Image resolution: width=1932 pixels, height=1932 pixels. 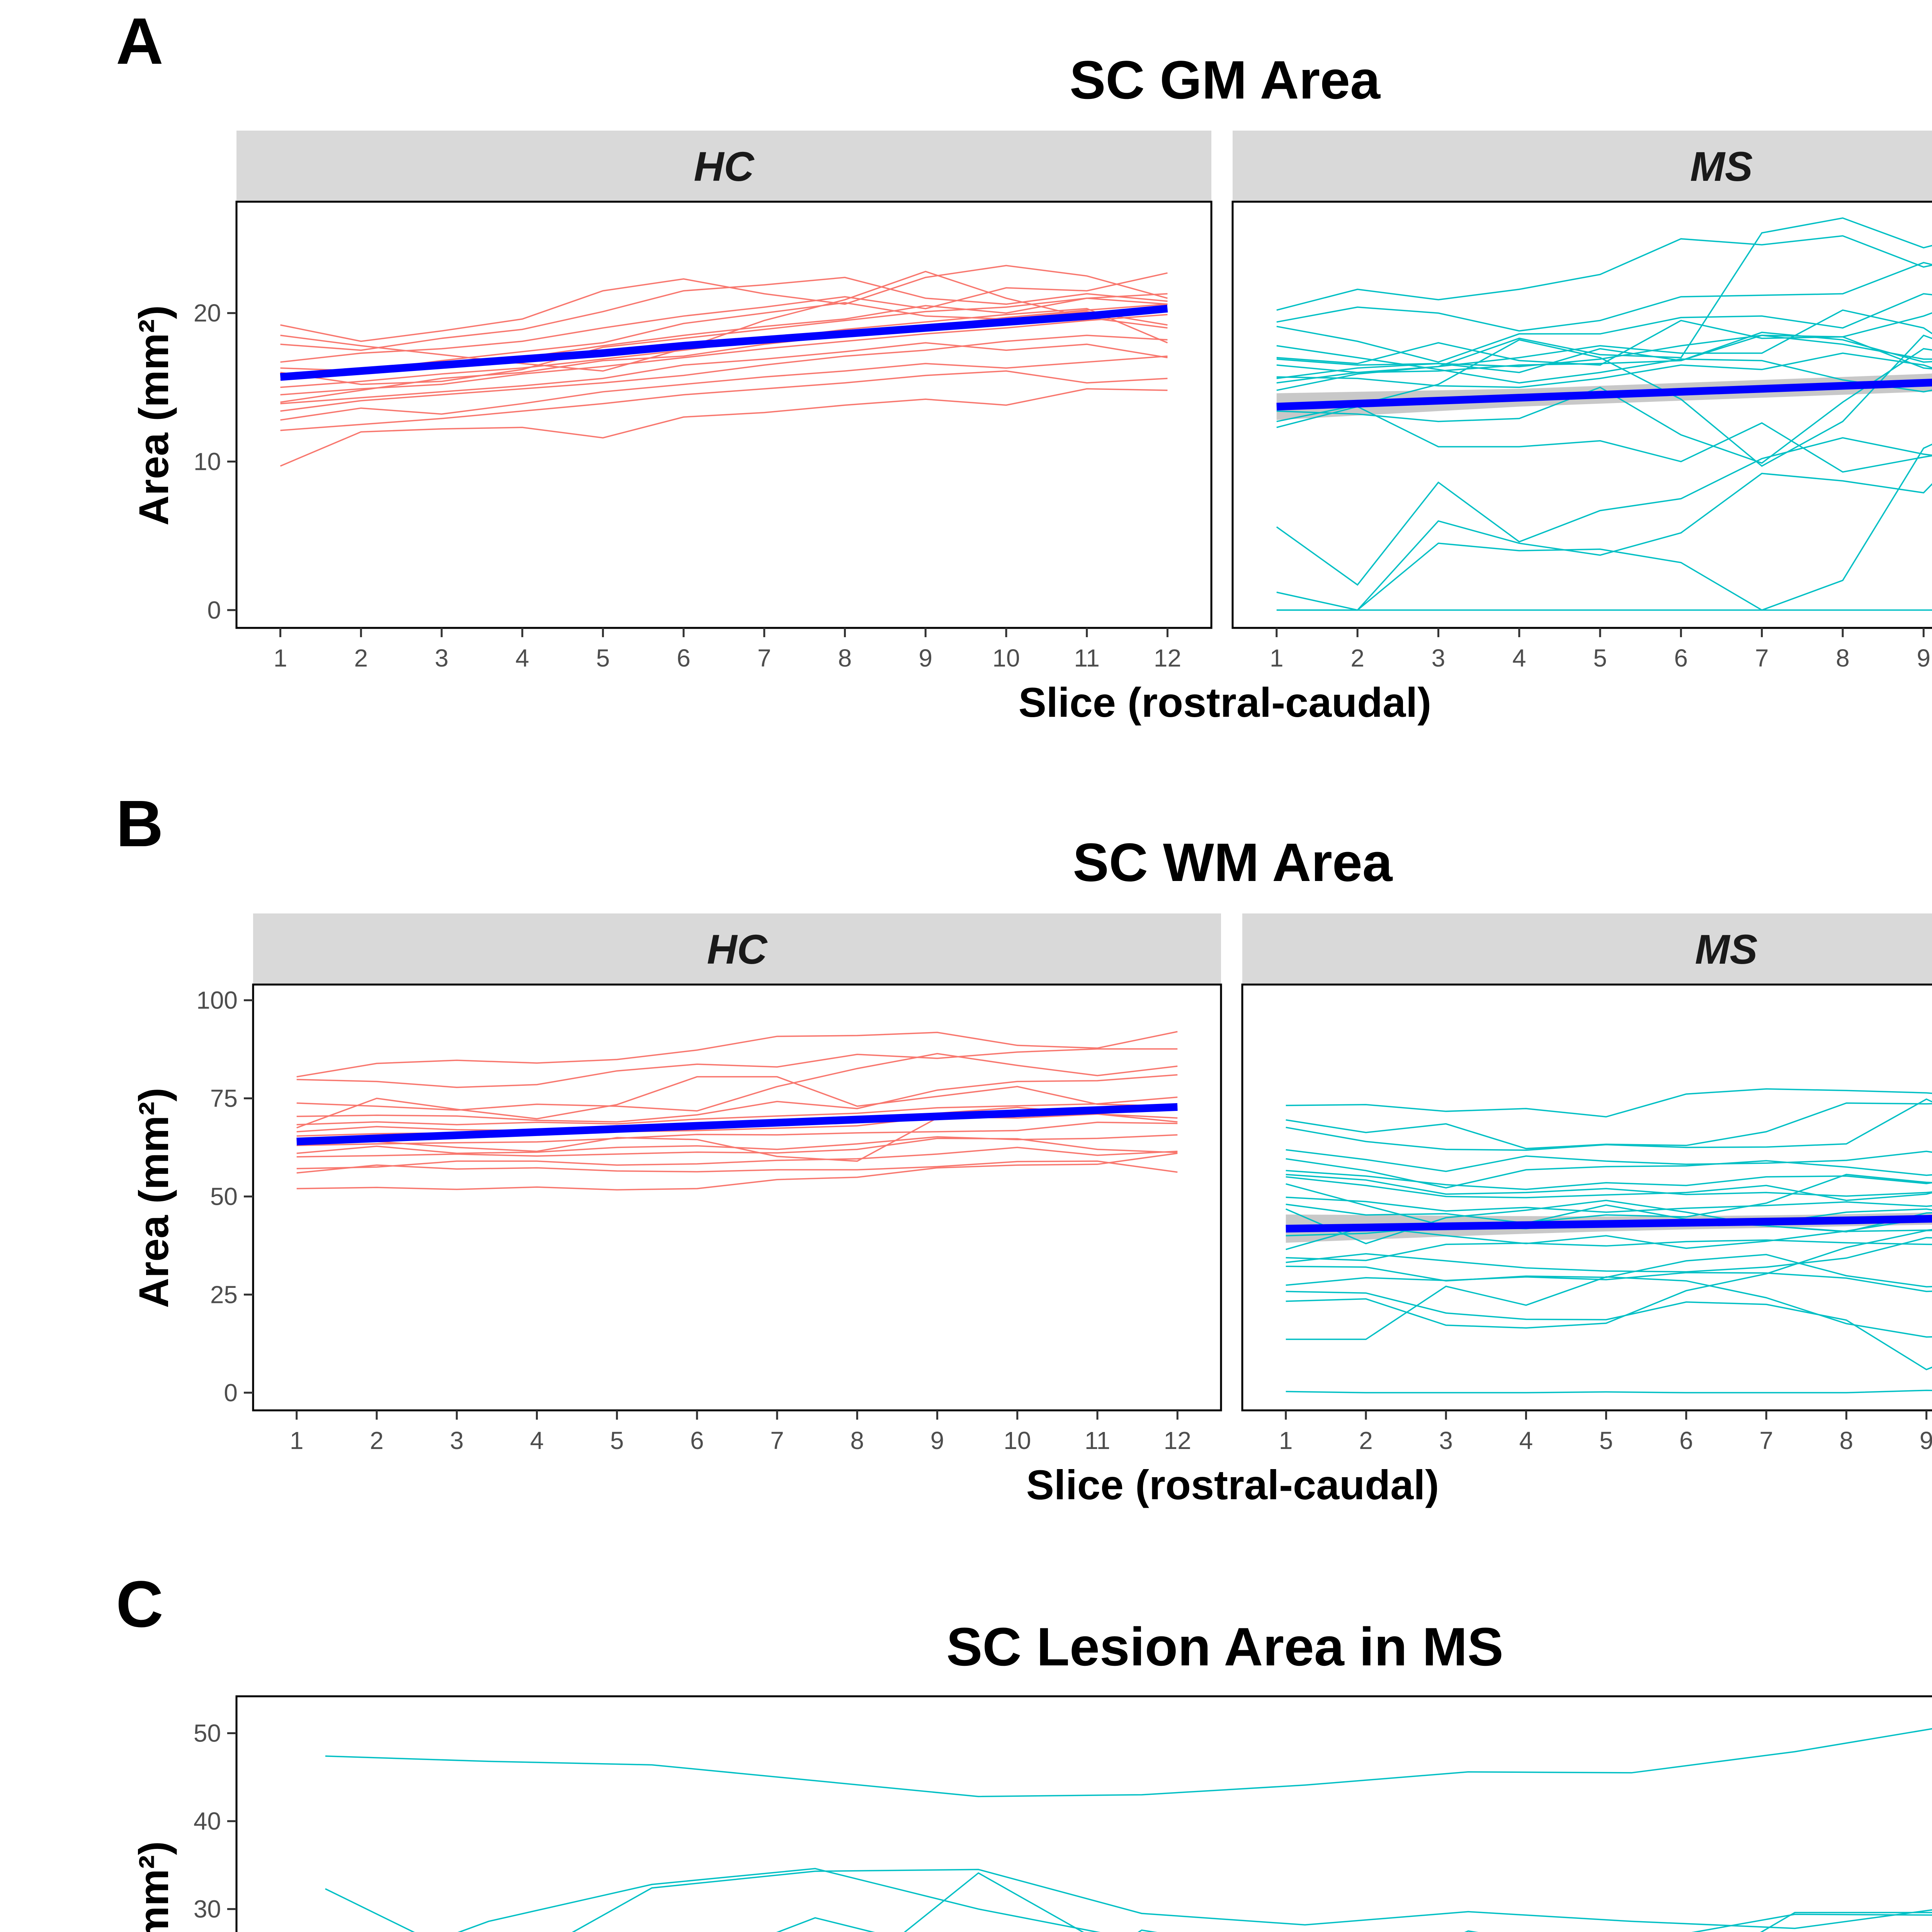 I want to click on x-tick-label: 4, so click(x=537, y=1440).